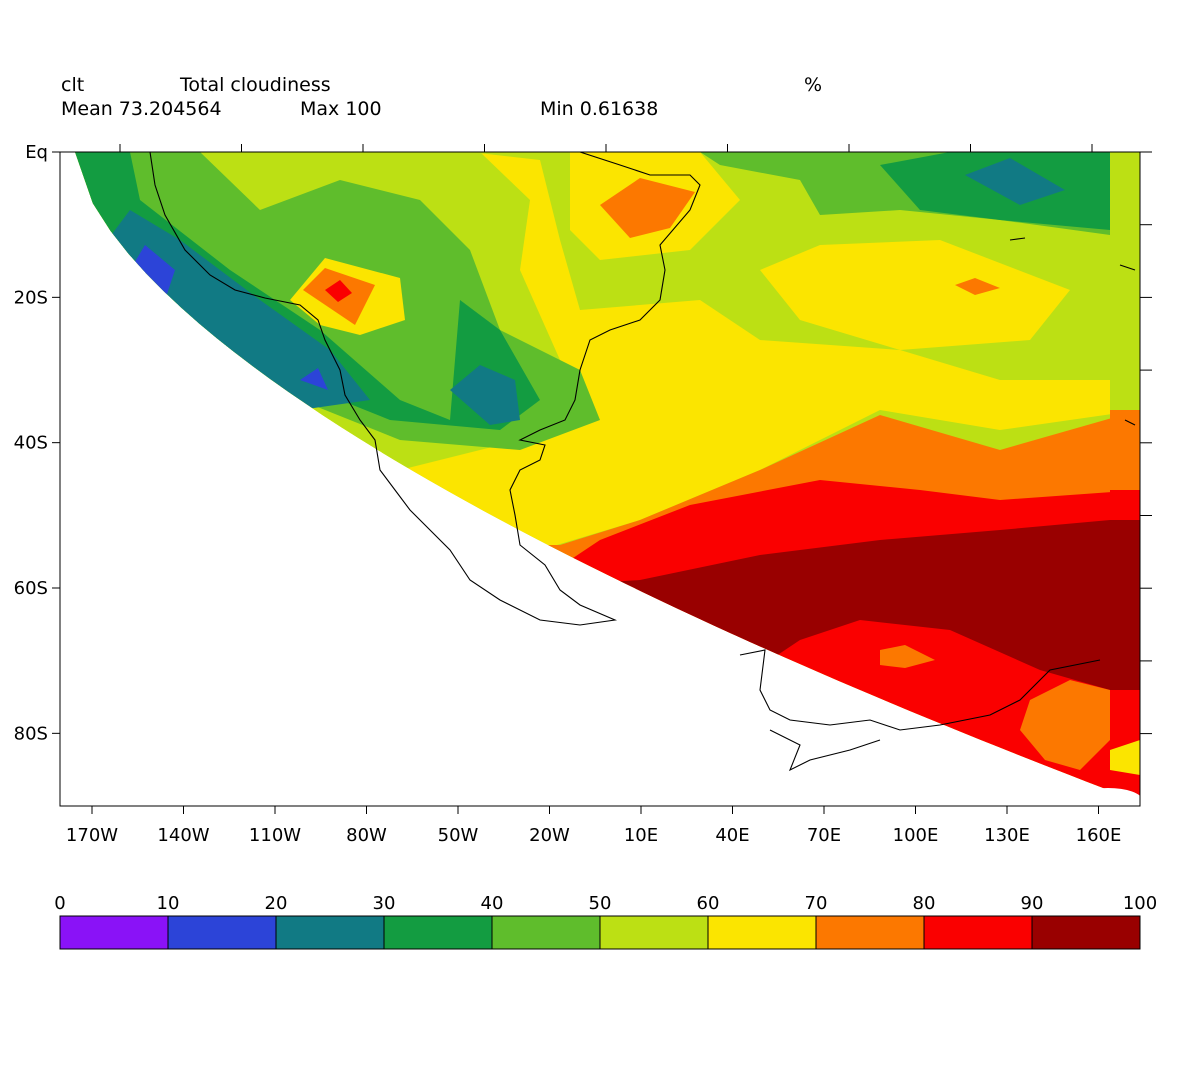  Describe the element at coordinates (907, 656) in the screenshot. I see `contour-band-80-90-antarctic` at that location.